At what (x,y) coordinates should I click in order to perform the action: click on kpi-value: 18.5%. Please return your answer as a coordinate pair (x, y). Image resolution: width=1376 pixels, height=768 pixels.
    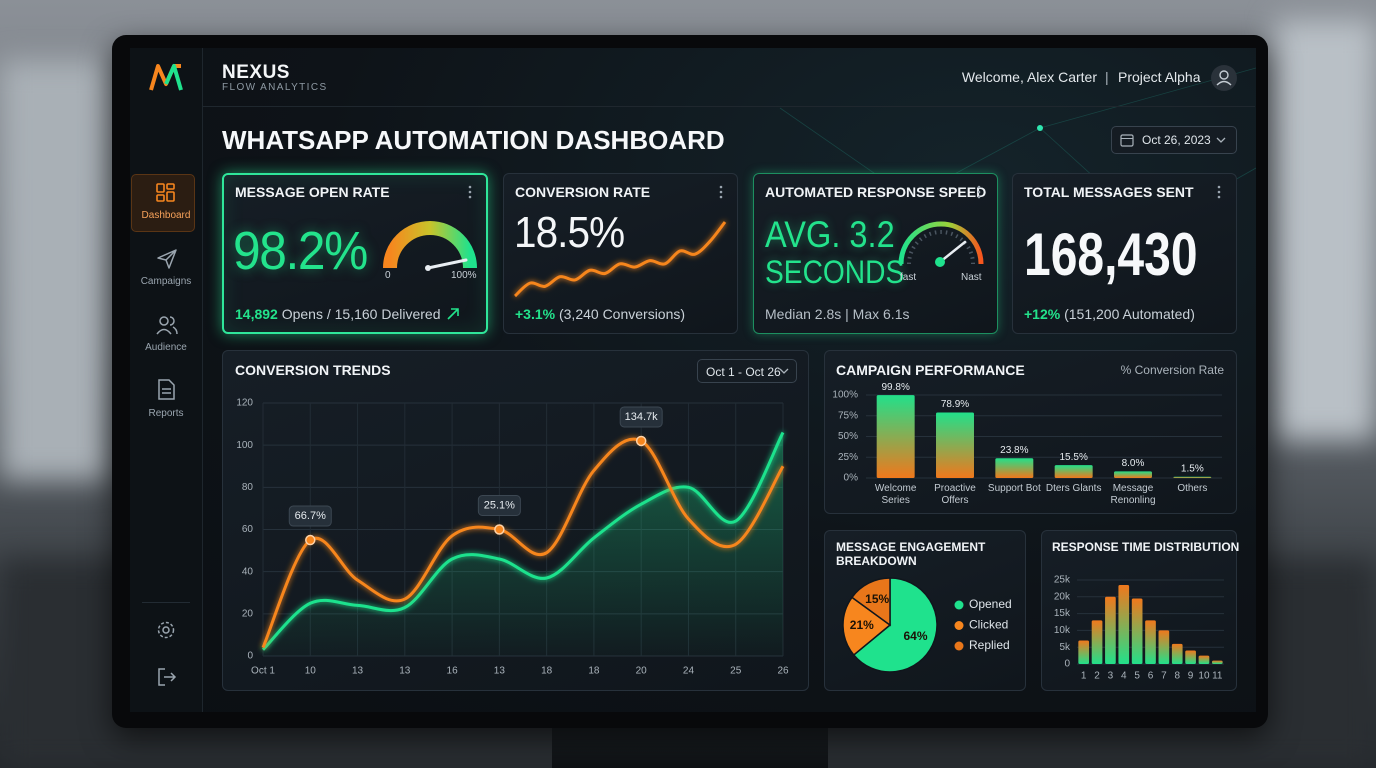
    Looking at the image, I should click on (569, 232).